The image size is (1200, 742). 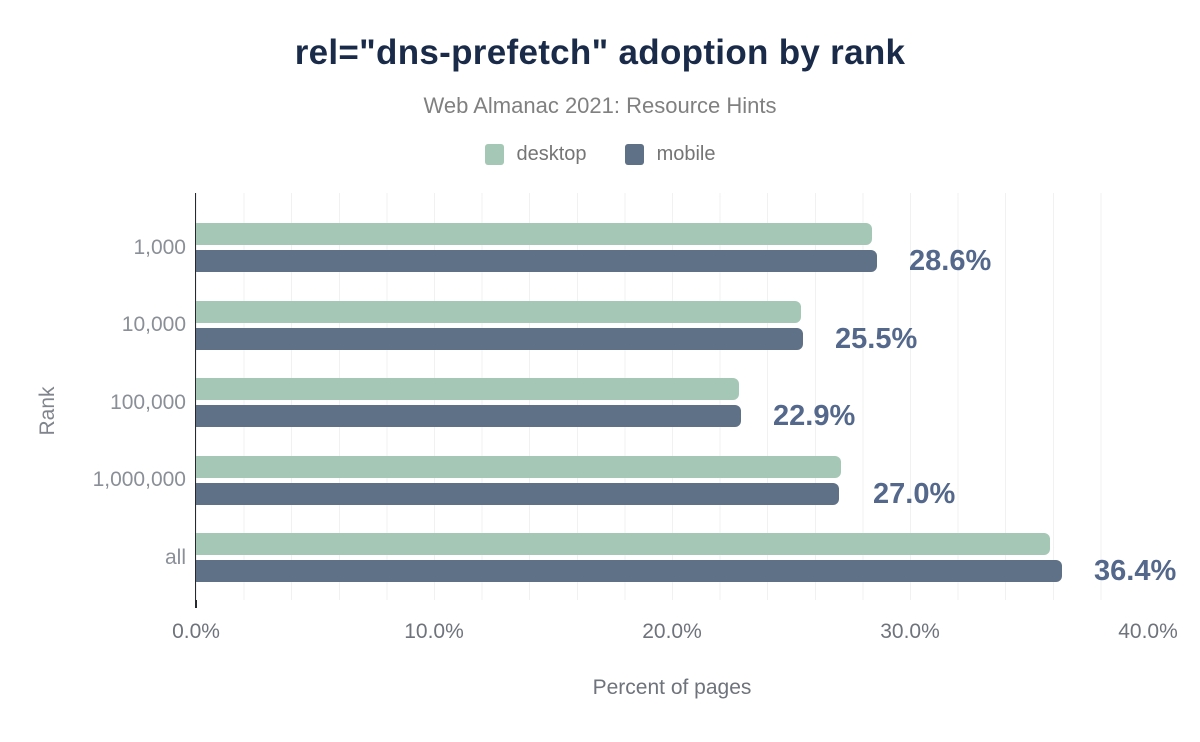 I want to click on x-tick-label: 0.0%, so click(x=196, y=631).